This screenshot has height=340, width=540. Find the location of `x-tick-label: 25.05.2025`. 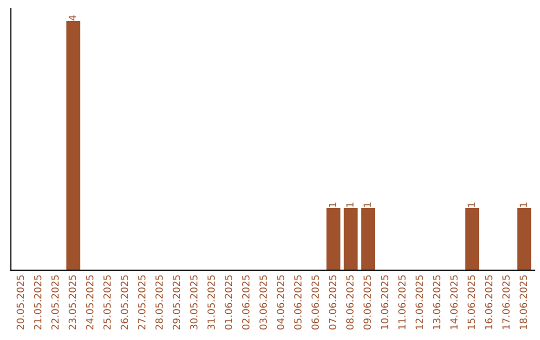

x-tick-label: 25.05.2025 is located at coordinates (107, 302).